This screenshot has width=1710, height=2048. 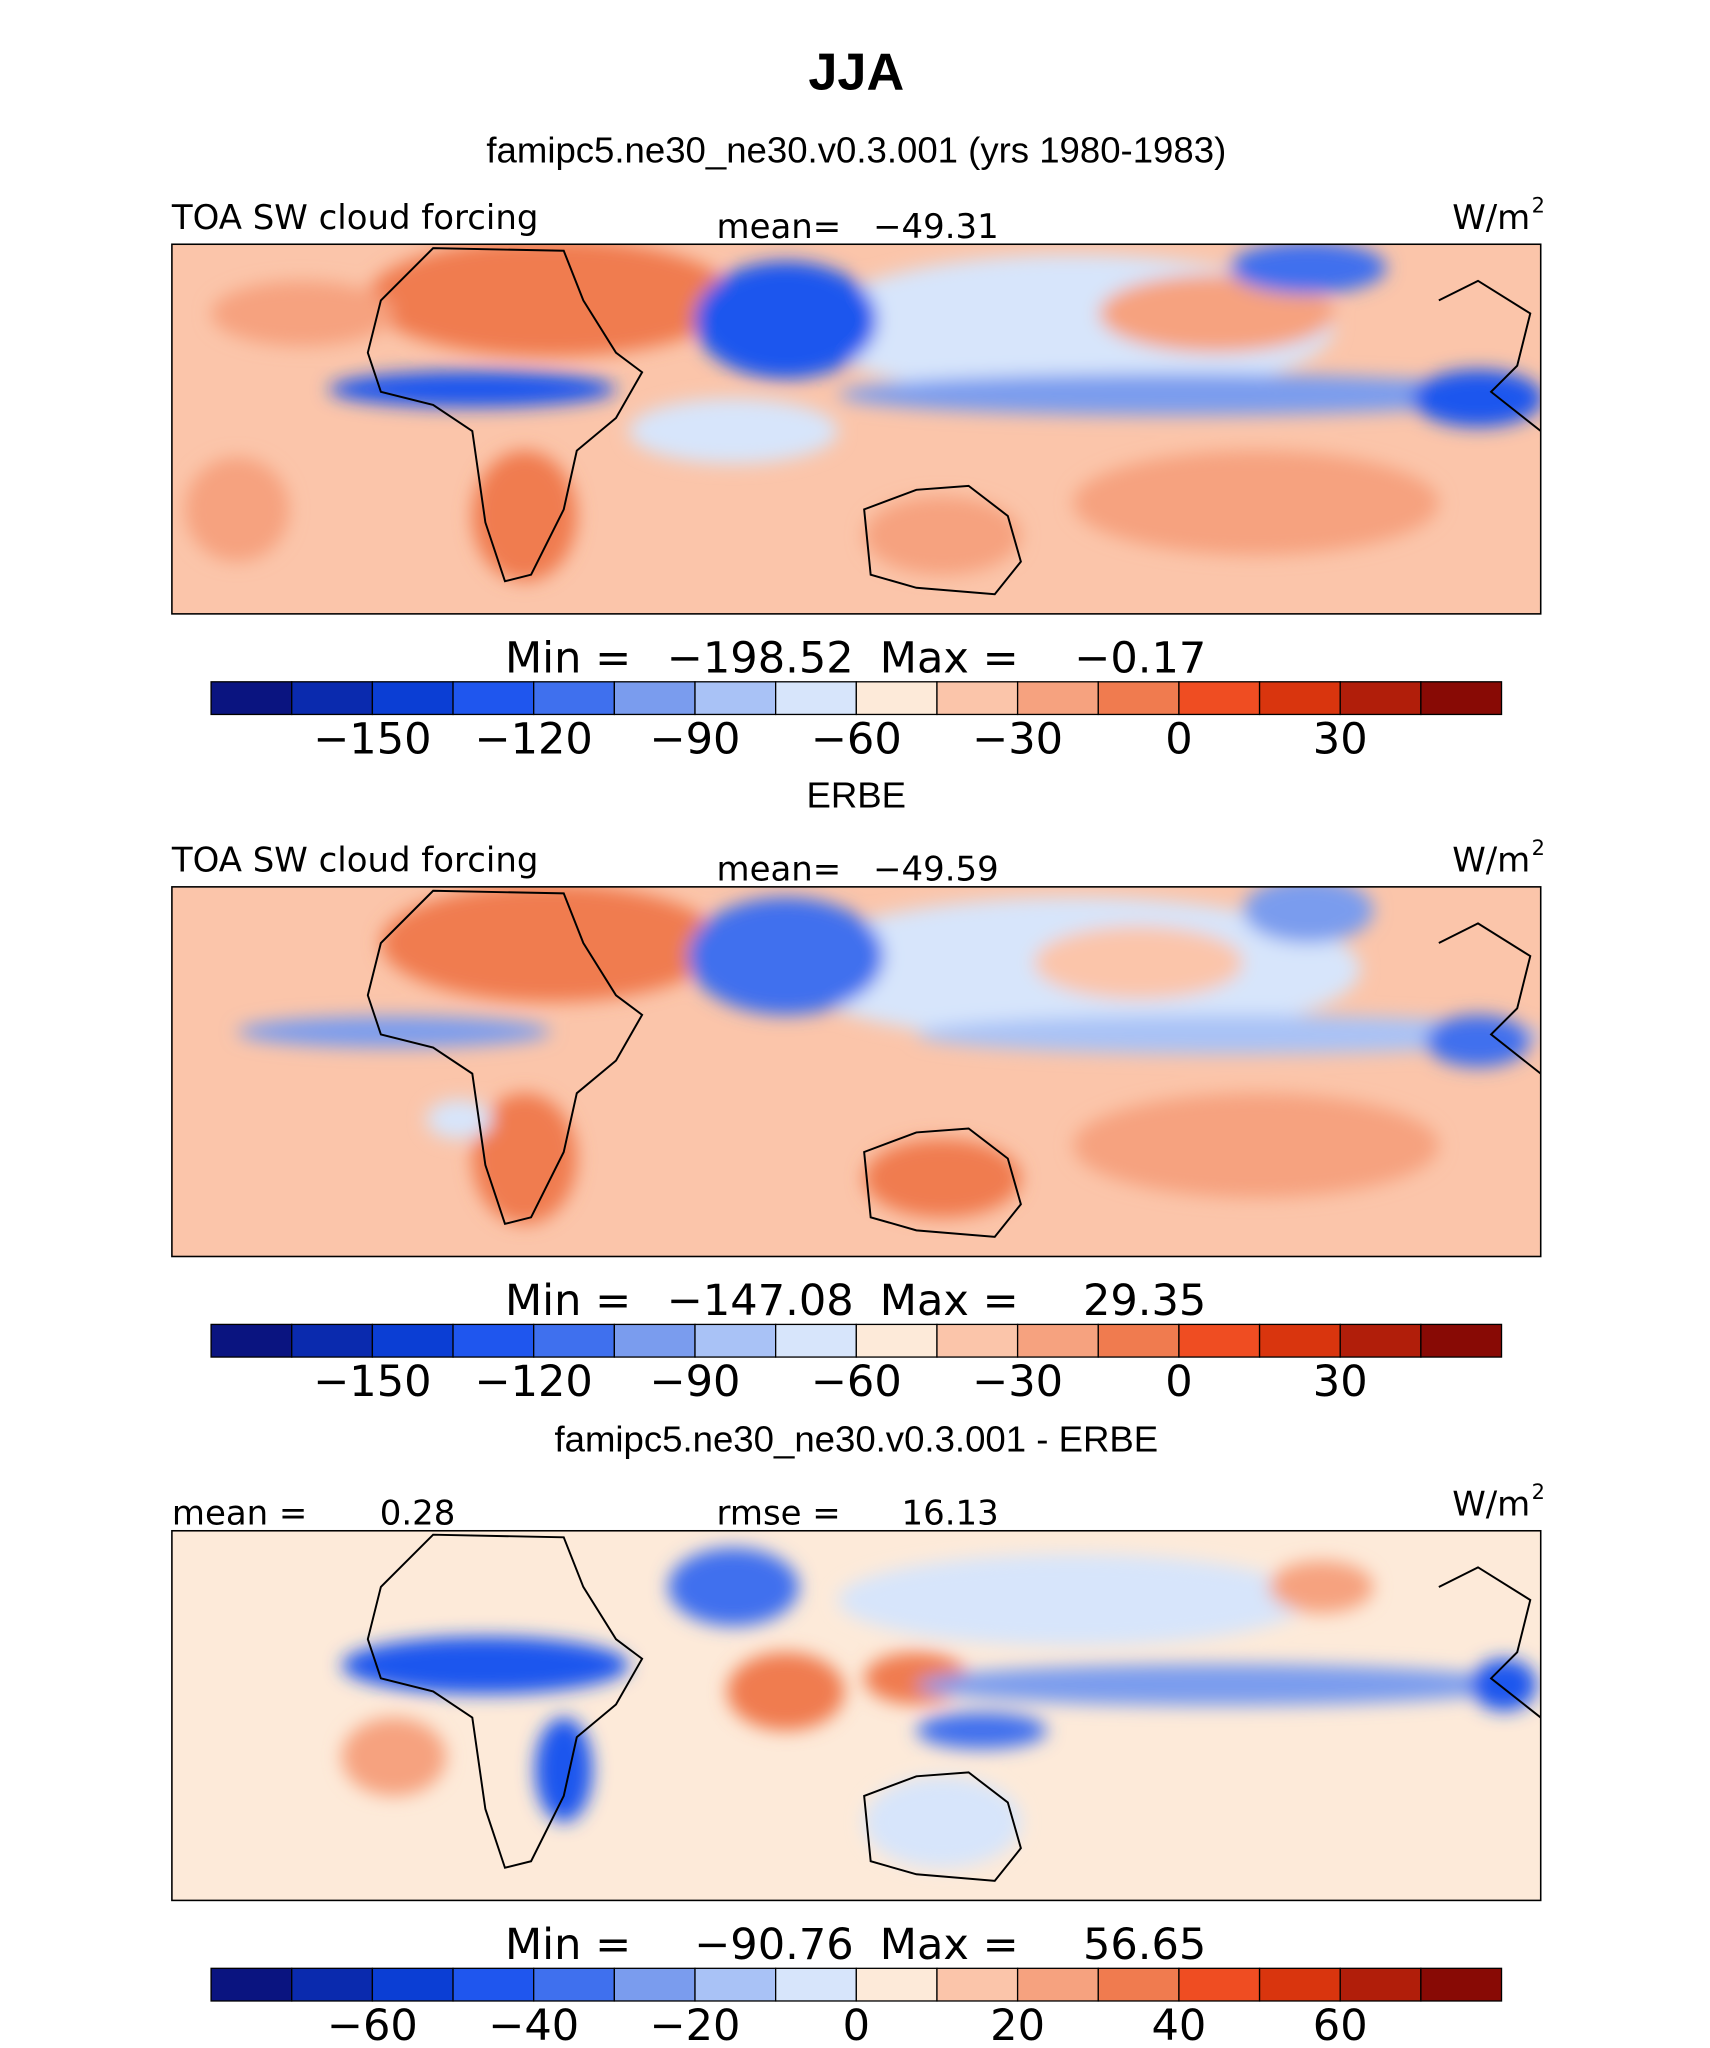 I want to click on panel-heading: ERBE, so click(x=857, y=795).